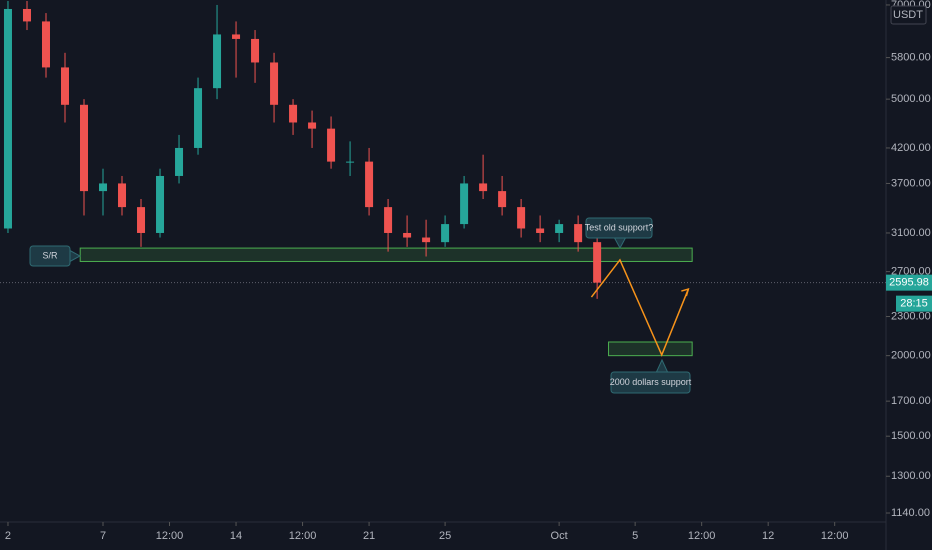 This screenshot has width=932, height=550. What do you see at coordinates (911, 272) in the screenshot?
I see `y-tick-label: 2700.00` at bounding box center [911, 272].